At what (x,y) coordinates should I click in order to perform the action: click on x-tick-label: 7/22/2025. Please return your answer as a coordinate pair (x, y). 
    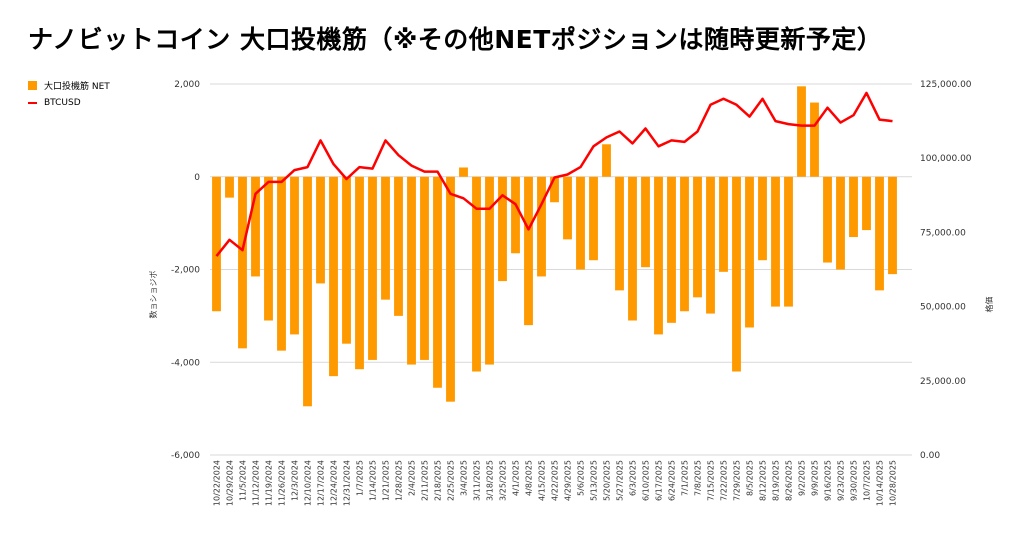
    Looking at the image, I should click on (724, 480).